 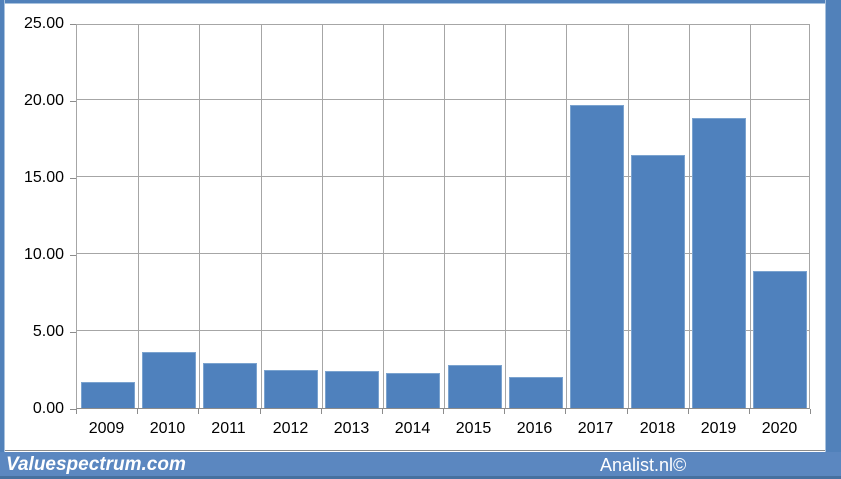 What do you see at coordinates (43, 254) in the screenshot?
I see `y-axis-label: 10.00` at bounding box center [43, 254].